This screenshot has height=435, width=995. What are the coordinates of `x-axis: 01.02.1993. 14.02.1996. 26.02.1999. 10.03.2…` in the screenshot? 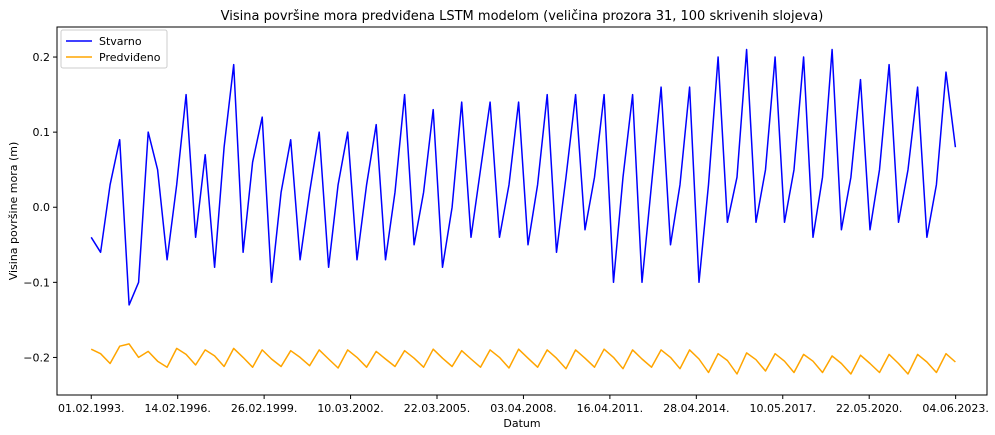 It's located at (523, 405).